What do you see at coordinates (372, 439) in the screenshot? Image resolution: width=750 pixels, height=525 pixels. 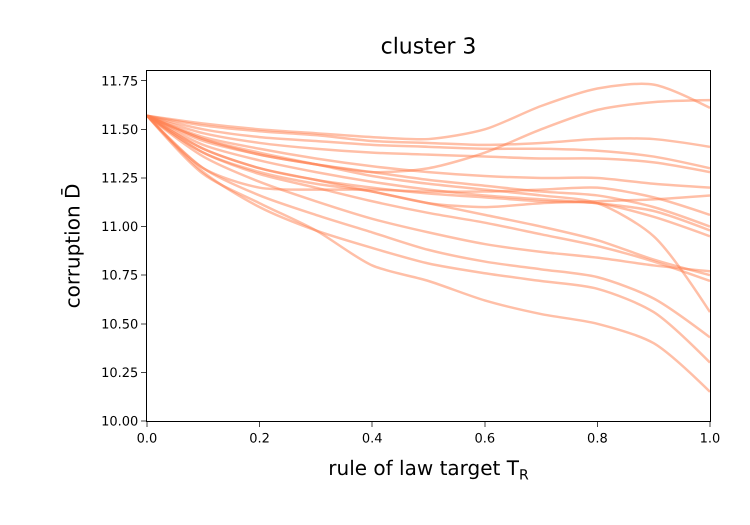 I see `x-tick-label: 0.4` at bounding box center [372, 439].